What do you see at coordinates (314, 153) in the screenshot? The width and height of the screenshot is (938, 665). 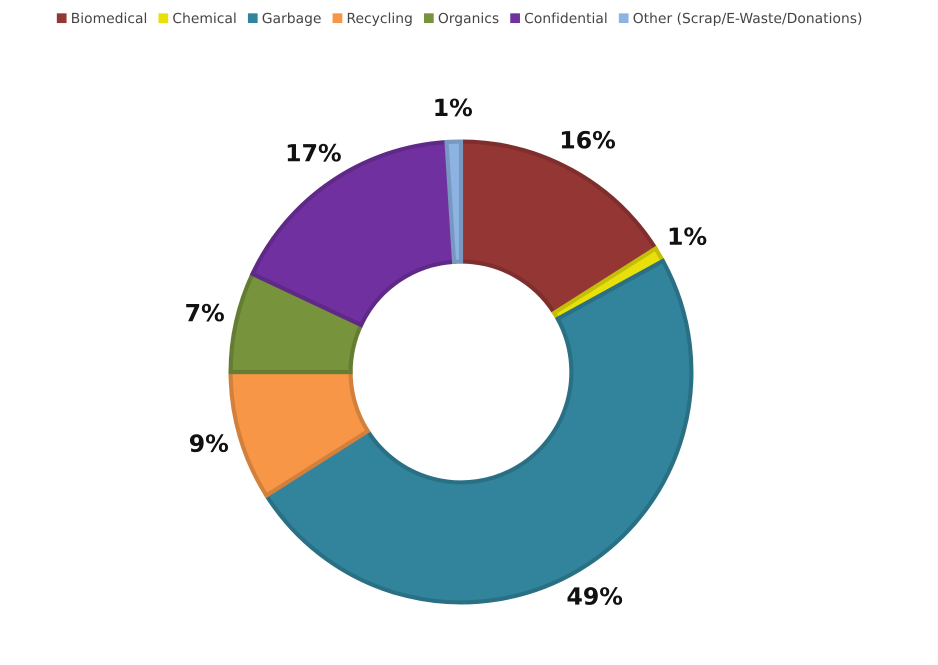 I see `data-label: 17%` at bounding box center [314, 153].